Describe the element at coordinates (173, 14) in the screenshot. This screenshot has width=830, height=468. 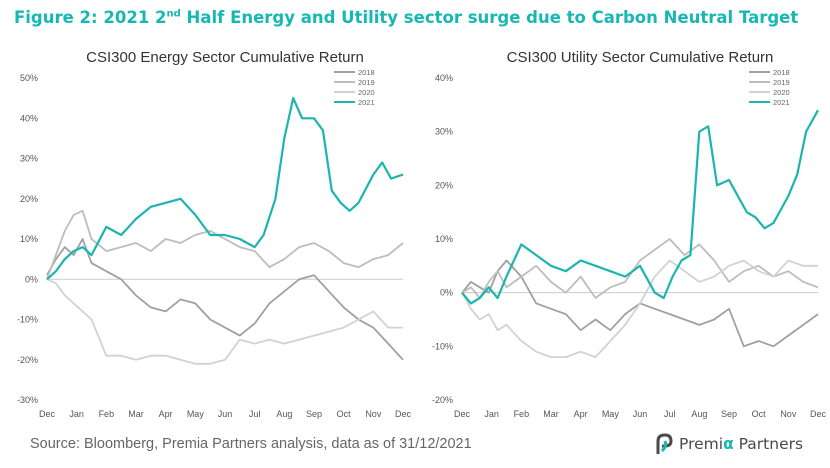
I see `figure-title-ordinal: nd` at that location.